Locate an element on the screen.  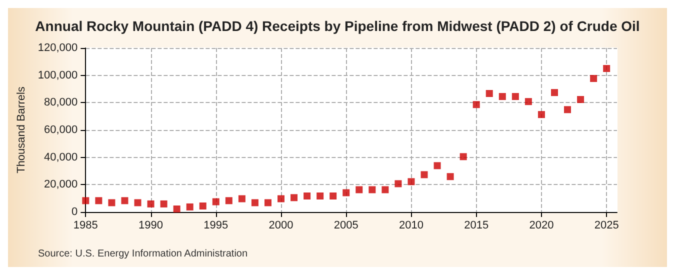
y-tick-label: 120,000 is located at coordinates (58, 48).